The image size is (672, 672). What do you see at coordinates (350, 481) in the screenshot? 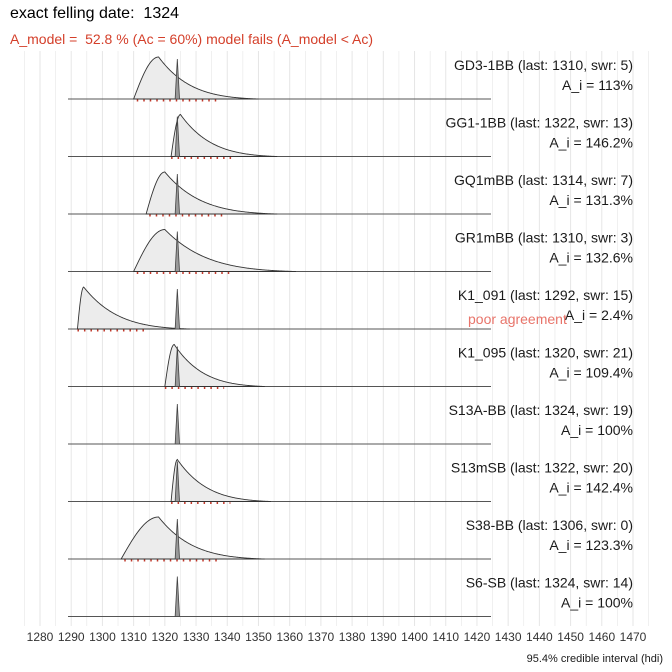
I see `panel-S13mSB: S13mSB (last: 1322, swr: 20) A_i = 142.4%` at bounding box center [350, 481].